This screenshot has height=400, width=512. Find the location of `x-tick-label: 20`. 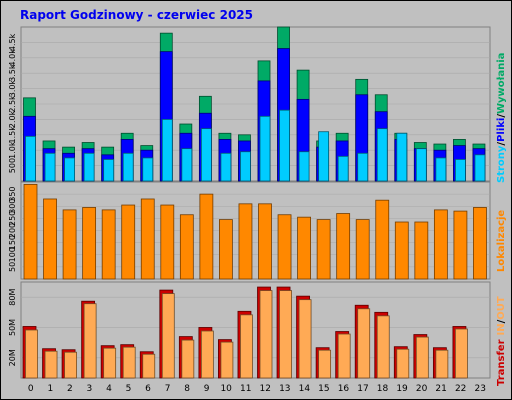

x-tick-label: 20 is located at coordinates (422, 389).